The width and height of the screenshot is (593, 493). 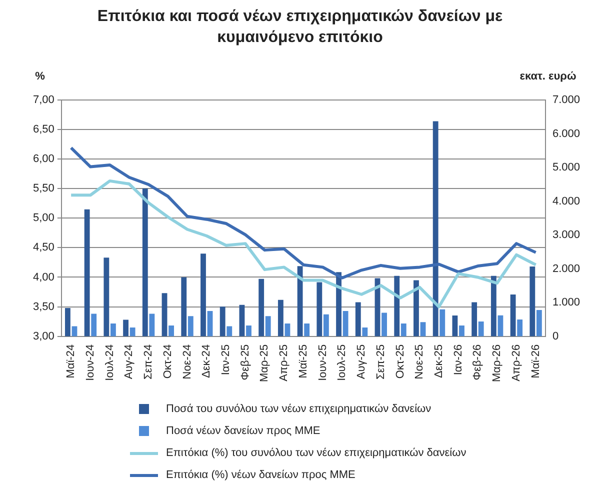 I want to click on legend-label: Επιτόκια (%) του συνόλου των νέων επιχειρηματικών δανείων, so click(x=316, y=453).